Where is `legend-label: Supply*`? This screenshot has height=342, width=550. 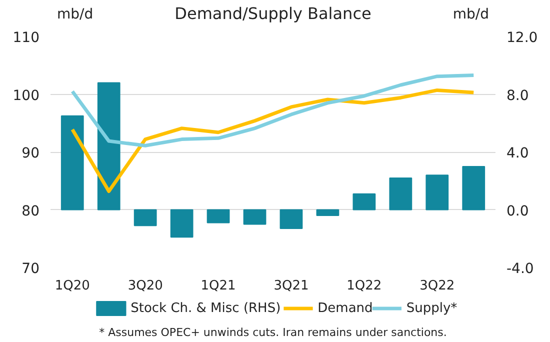
legend-label: Supply* is located at coordinates (432, 308).